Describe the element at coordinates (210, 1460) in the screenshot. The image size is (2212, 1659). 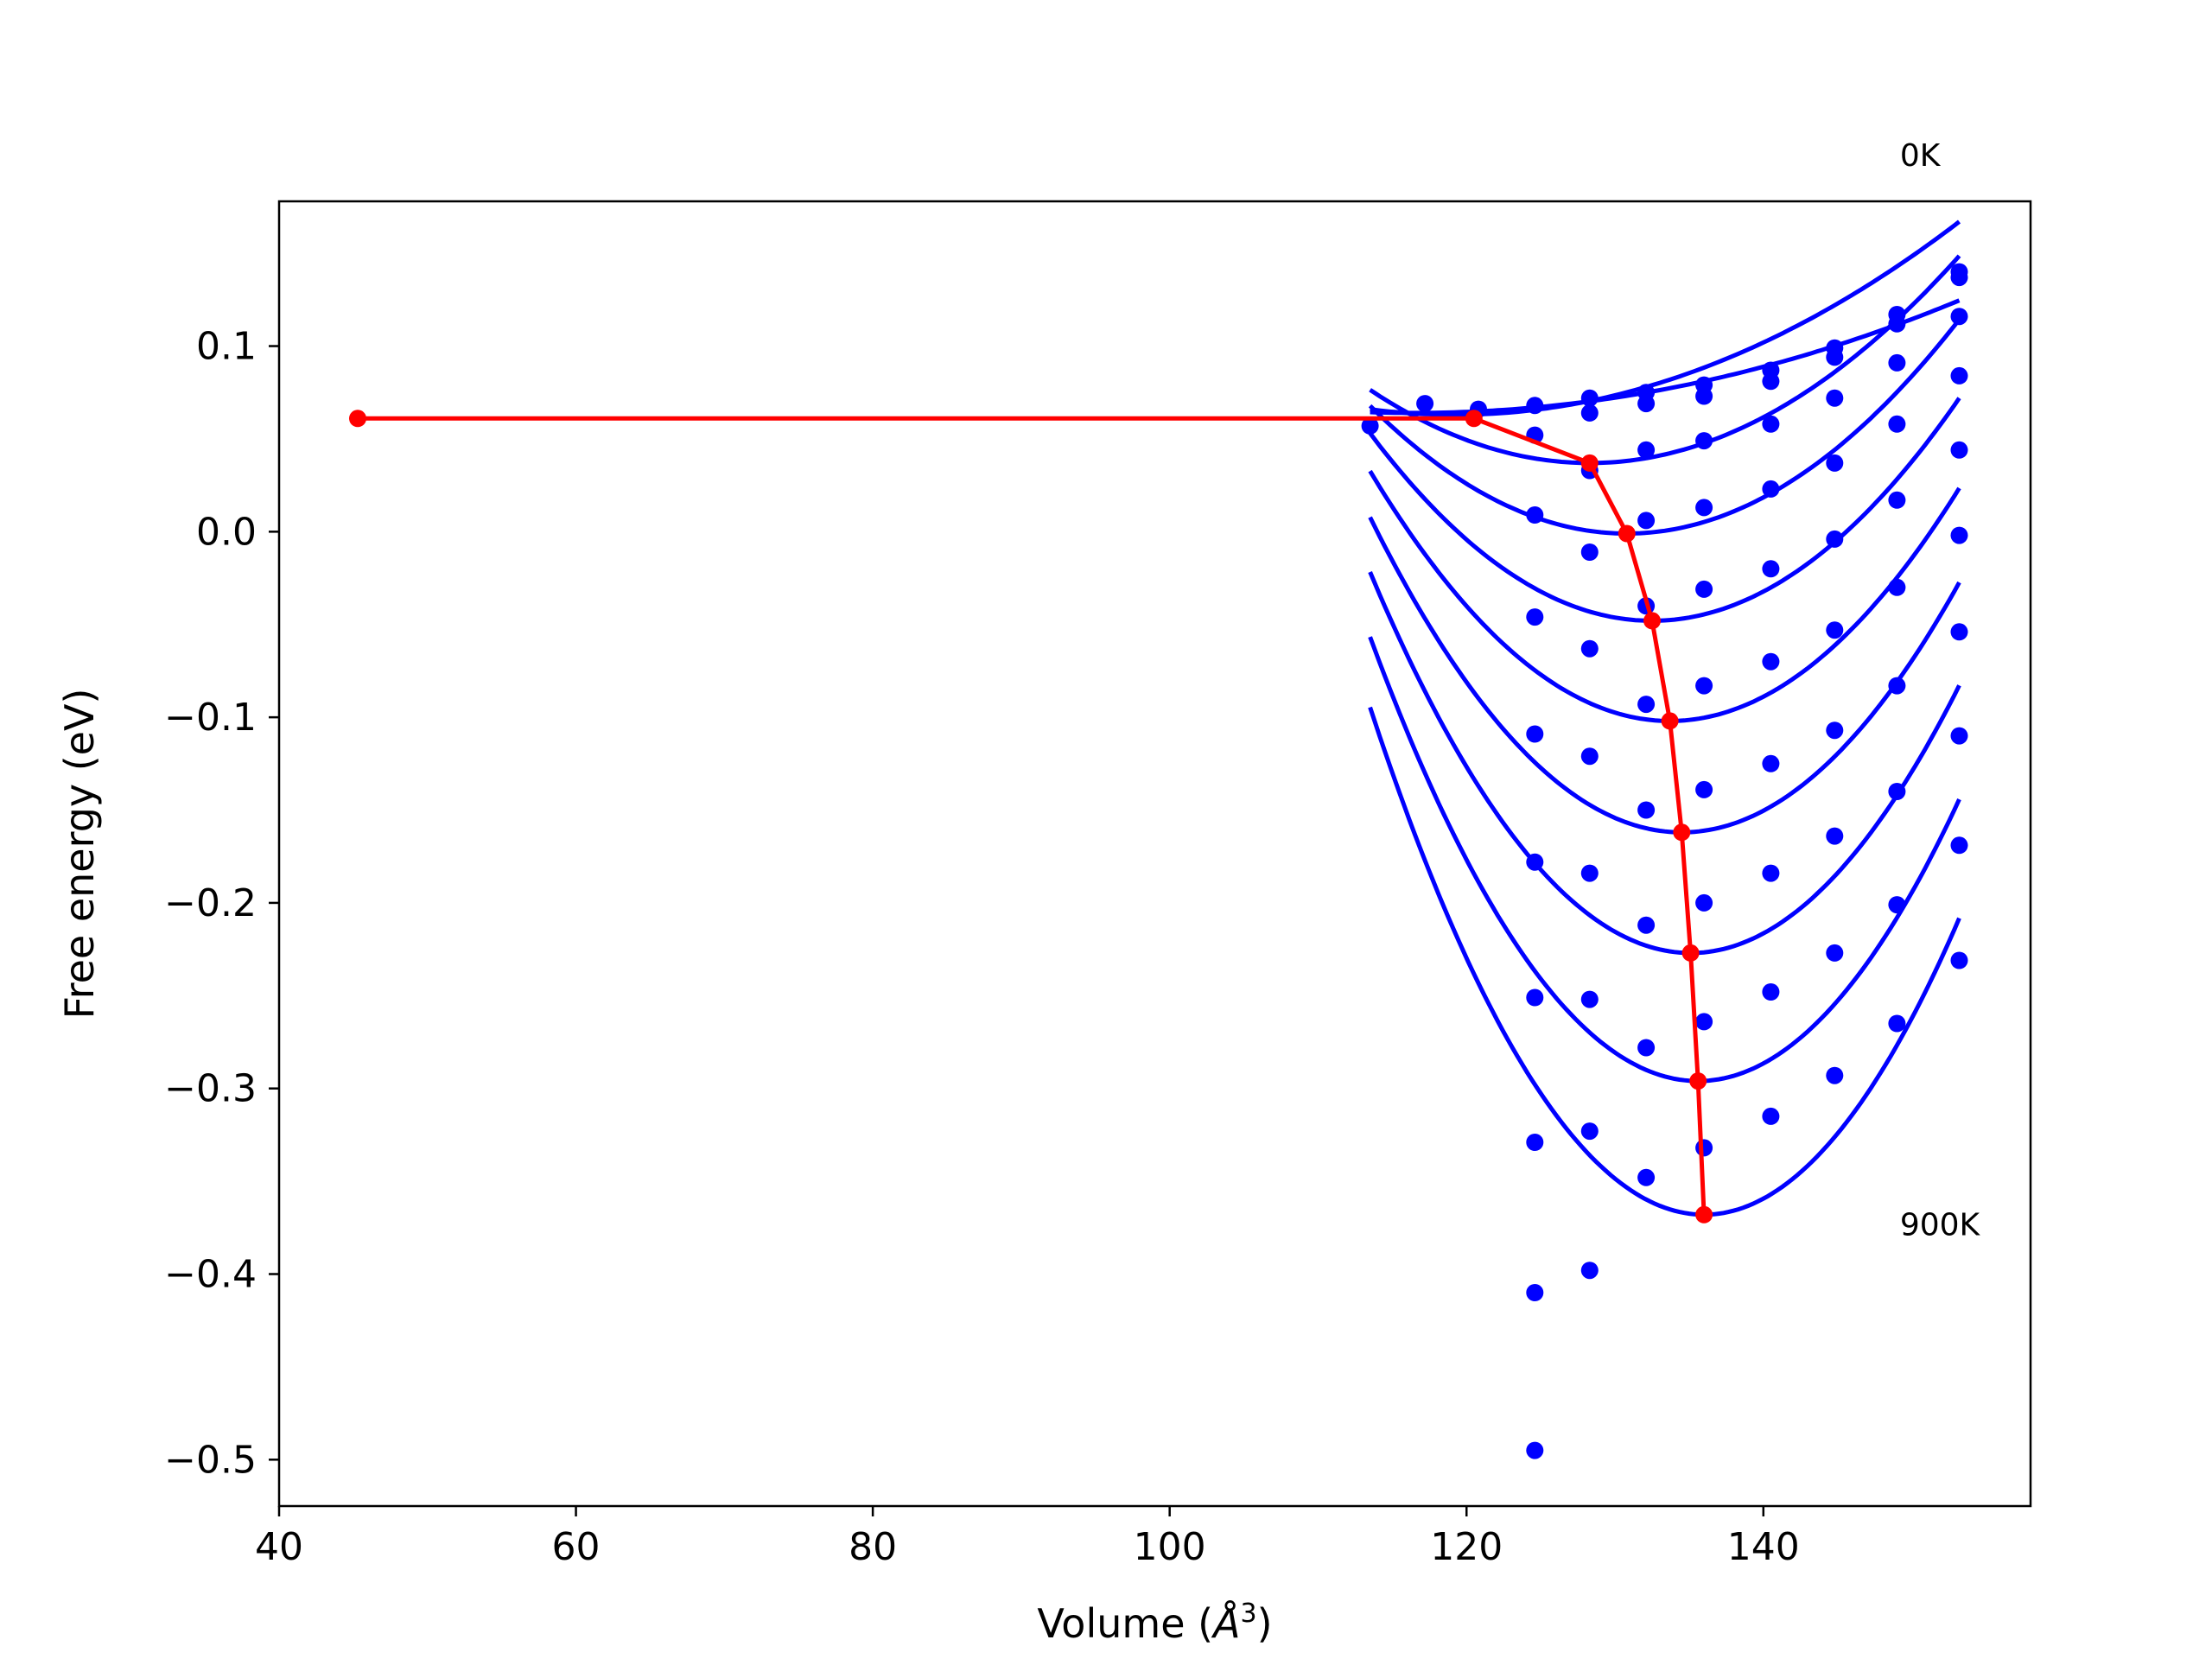
I see `y-tick-label: −0.5` at that location.